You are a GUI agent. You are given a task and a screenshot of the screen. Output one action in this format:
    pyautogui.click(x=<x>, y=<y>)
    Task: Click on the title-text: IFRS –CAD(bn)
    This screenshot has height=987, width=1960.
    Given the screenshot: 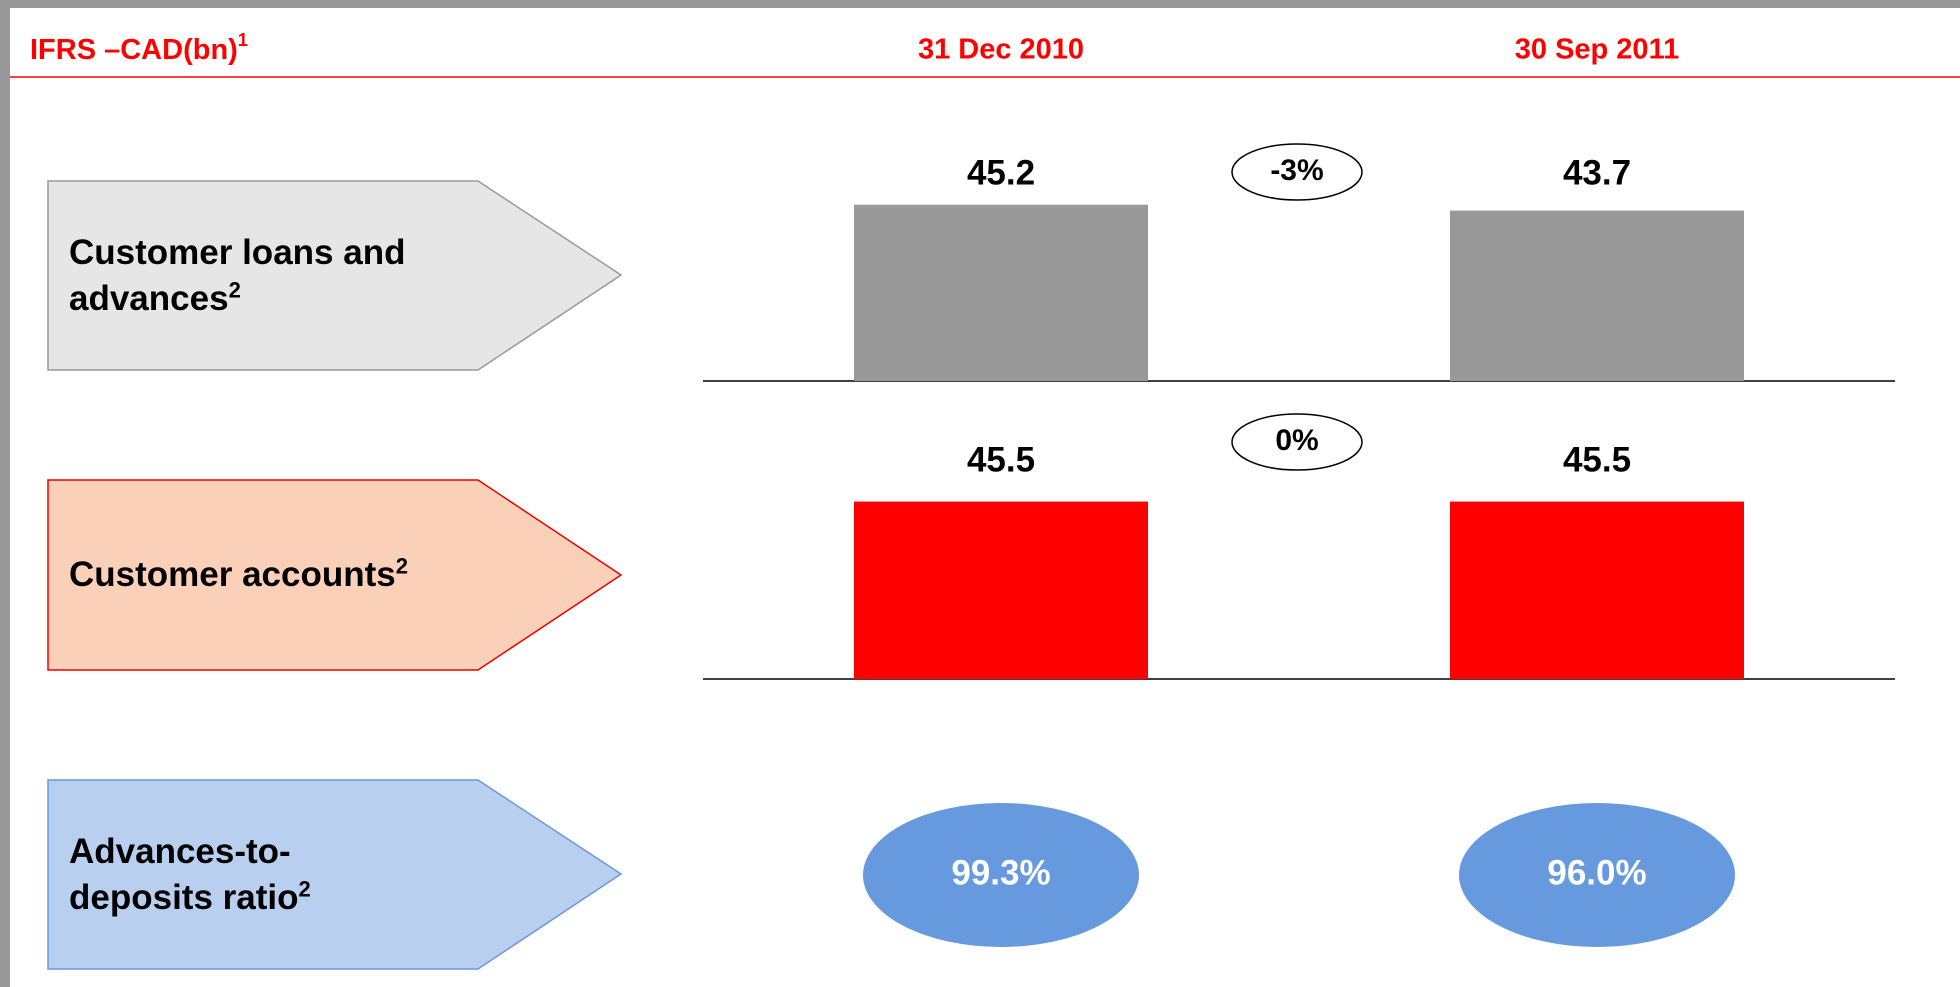 What is the action you would take?
    pyautogui.click(x=134, y=50)
    